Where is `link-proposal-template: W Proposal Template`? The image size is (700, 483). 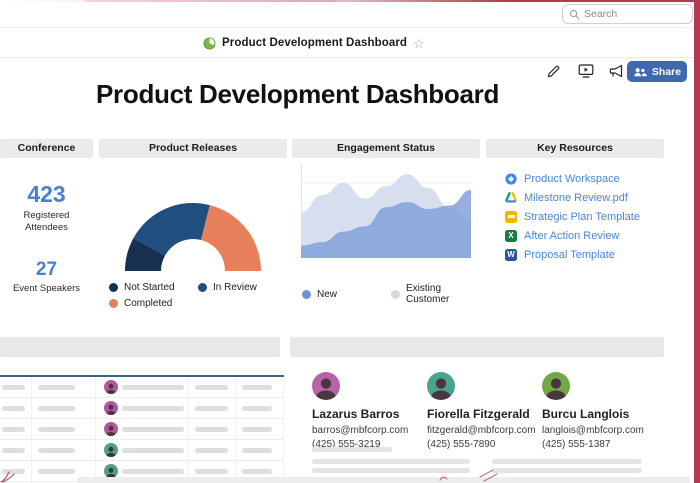 link-proposal-template: W Proposal Template is located at coordinates (584, 254).